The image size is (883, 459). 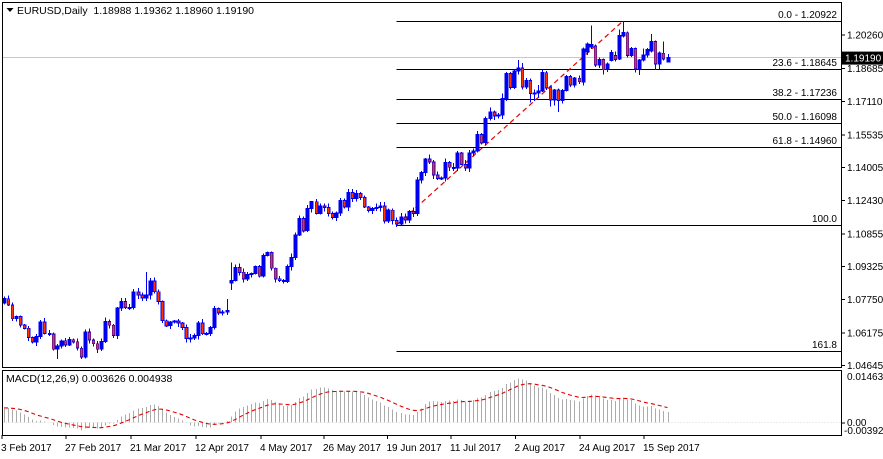 I want to click on svg-text: 100.0, so click(x=824, y=219).